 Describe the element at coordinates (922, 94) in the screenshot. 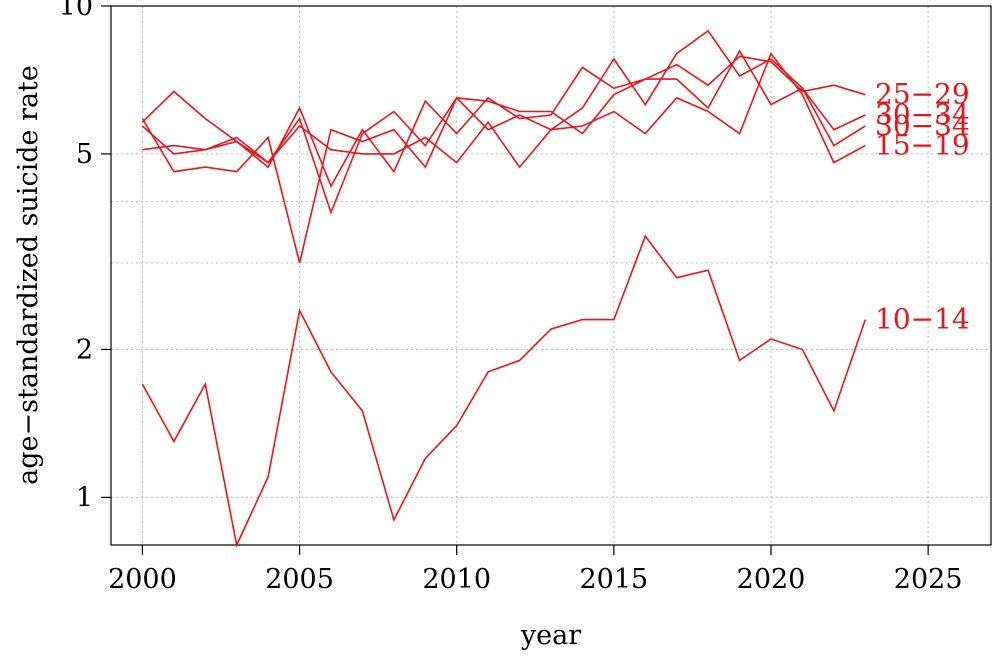

I see `series-end-label: 25−29` at that location.